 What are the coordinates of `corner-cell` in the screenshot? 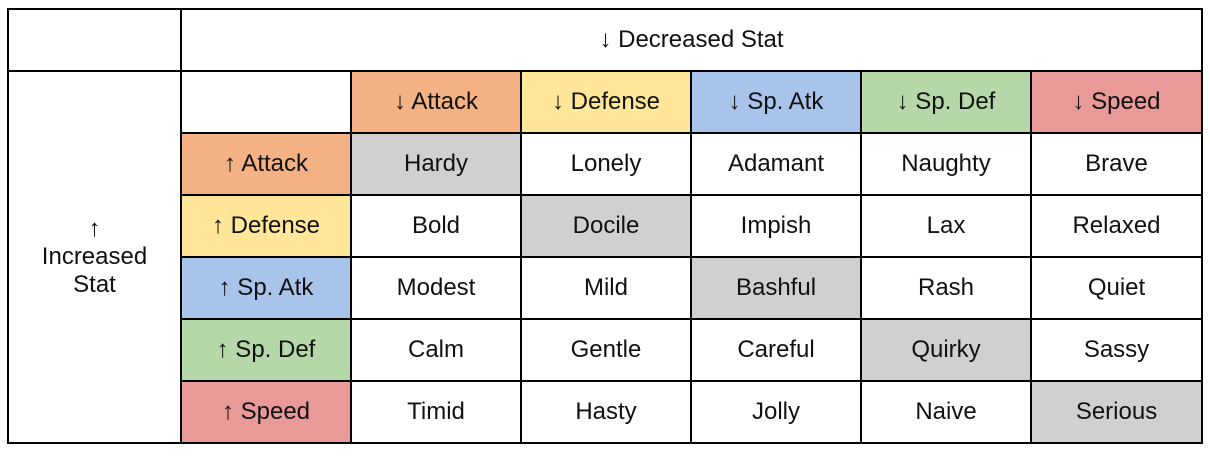 It's located at (94, 40).